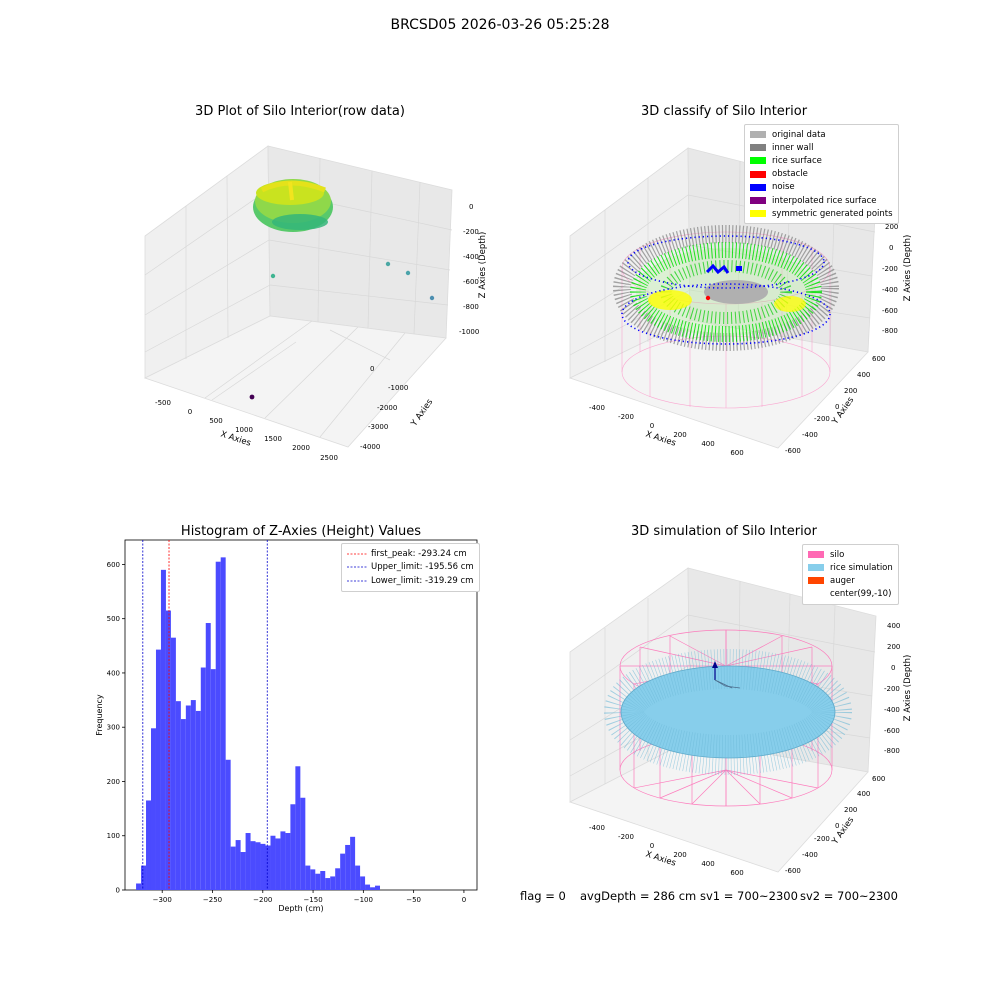 The image size is (1000, 1000). What do you see at coordinates (113, 836) in the screenshot?
I see `histogram-y-tick-label: 100` at bounding box center [113, 836].